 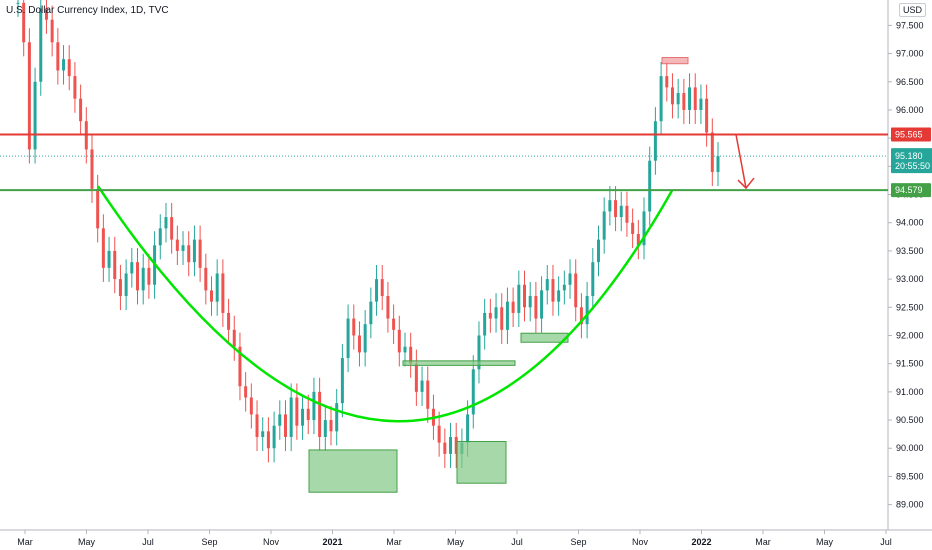 I want to click on resistance-badge, so click(x=911, y=134).